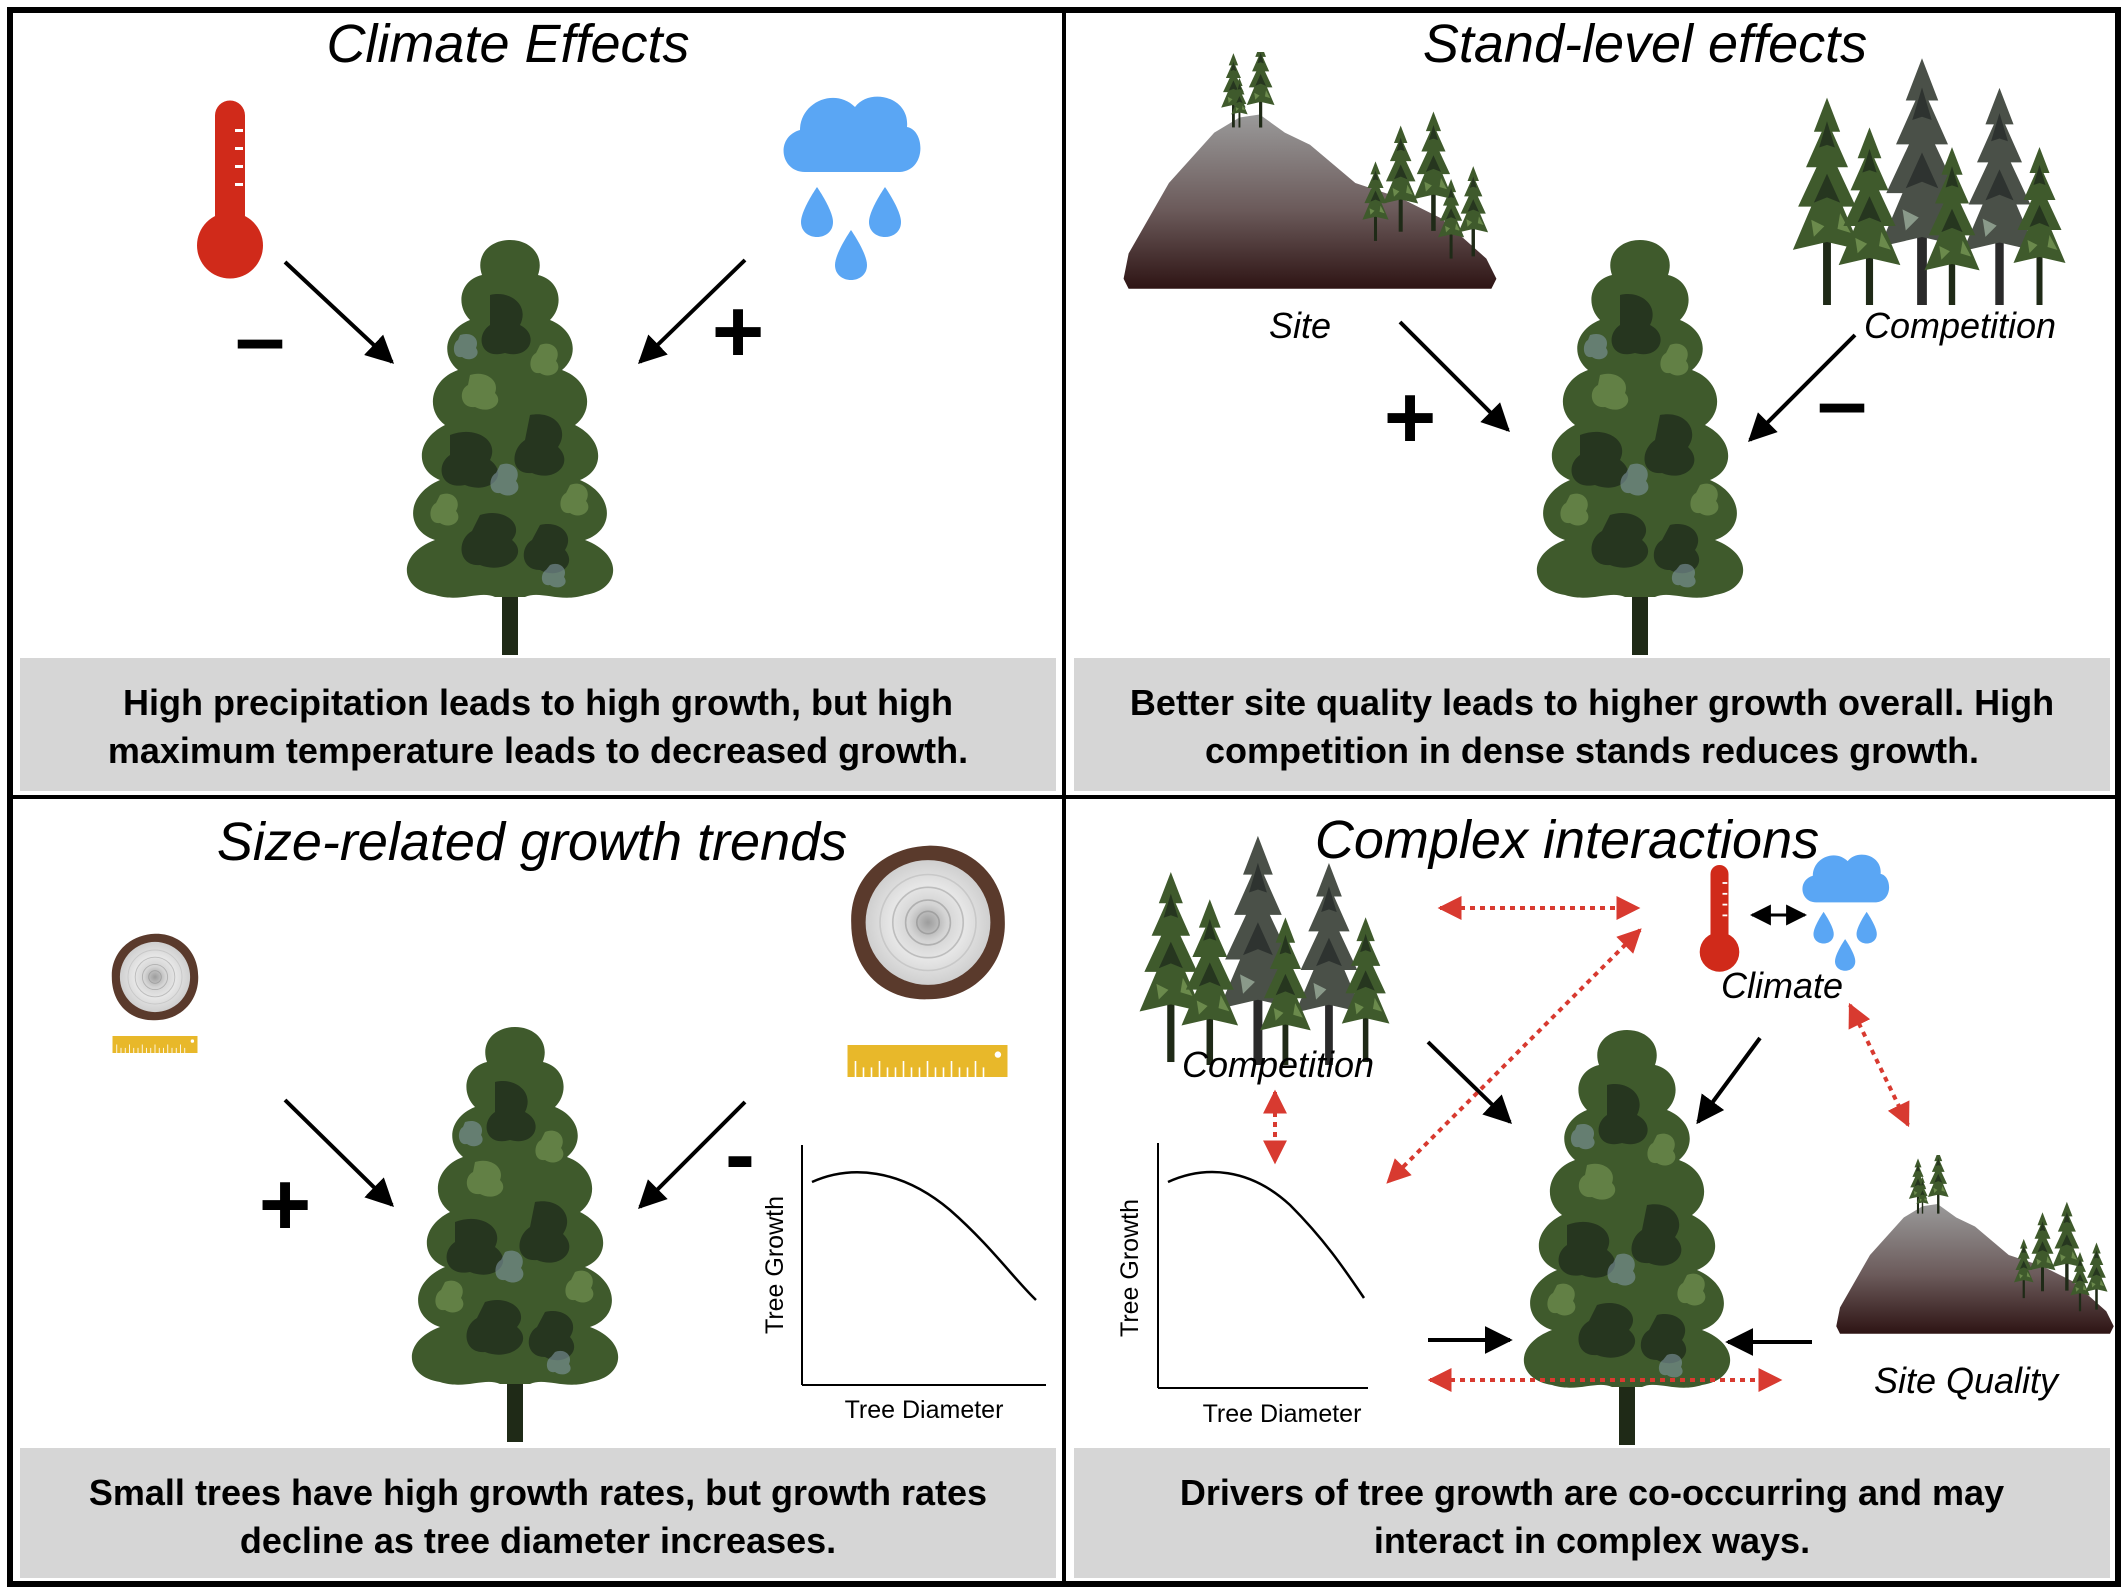  Describe the element at coordinates (155, 1044) in the screenshot. I see `small-ruler-icon` at that location.